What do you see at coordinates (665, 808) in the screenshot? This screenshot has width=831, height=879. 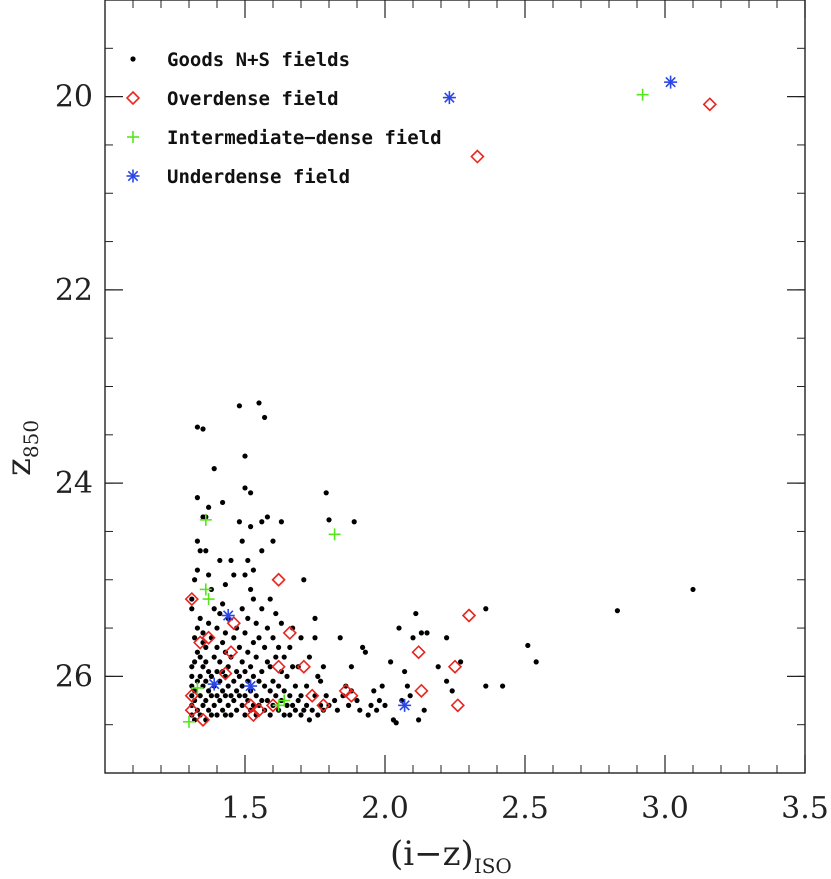 I see `x-tick-label: 3.0` at bounding box center [665, 808].